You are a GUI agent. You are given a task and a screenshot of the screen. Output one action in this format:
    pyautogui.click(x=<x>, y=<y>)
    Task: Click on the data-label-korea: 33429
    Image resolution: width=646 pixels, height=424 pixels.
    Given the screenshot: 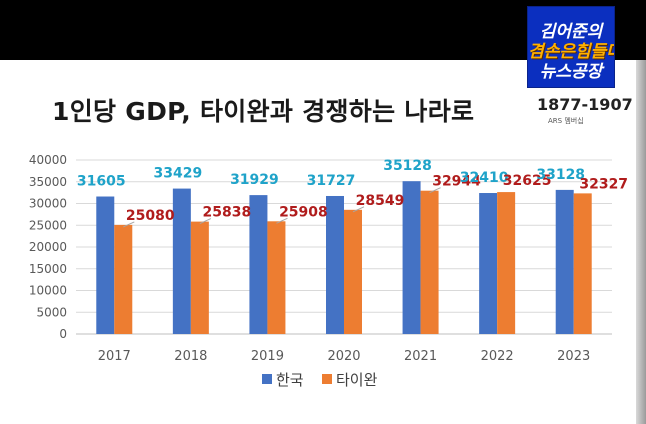 What is the action you would take?
    pyautogui.click(x=177, y=174)
    